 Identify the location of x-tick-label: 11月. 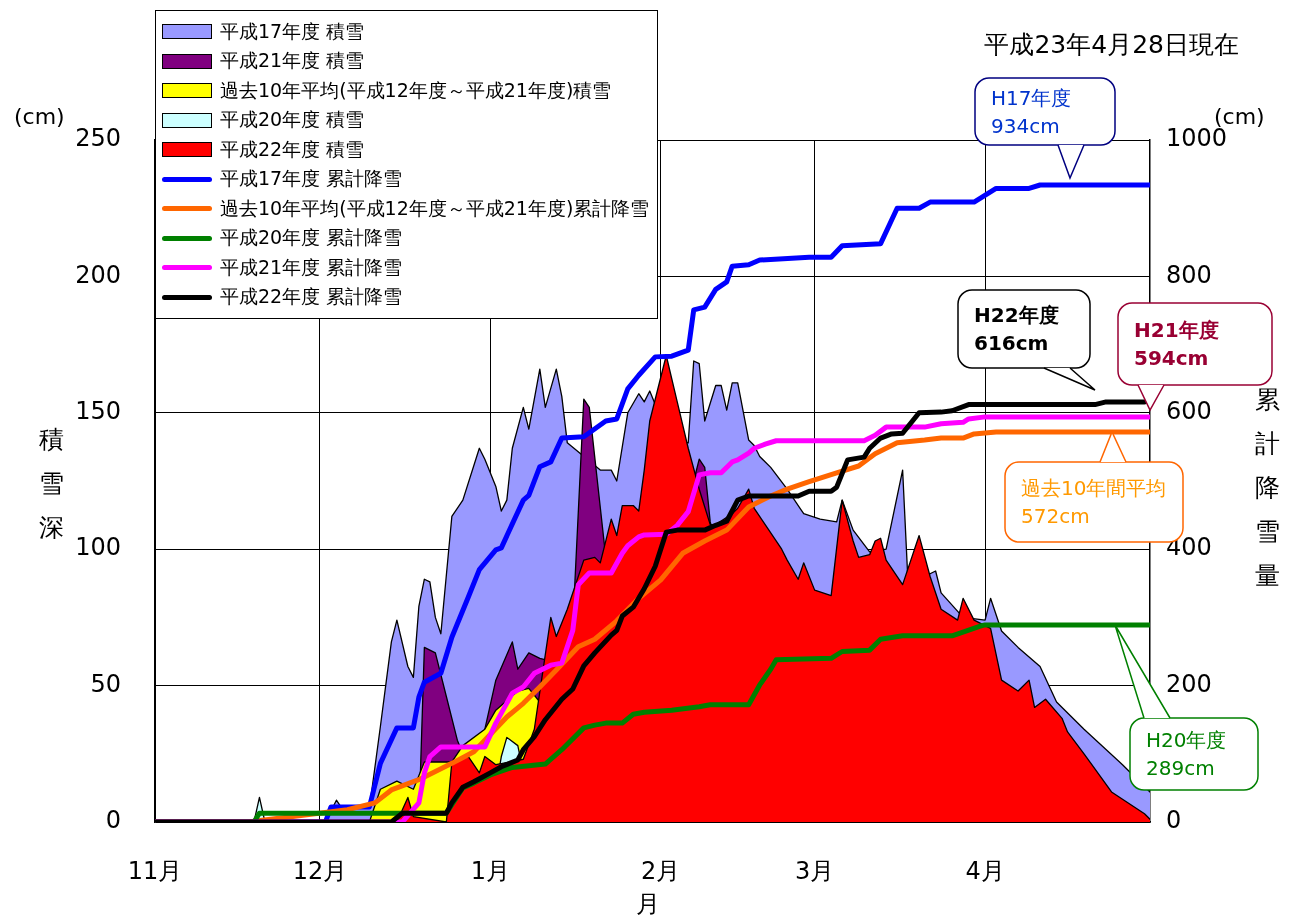
(155, 870).